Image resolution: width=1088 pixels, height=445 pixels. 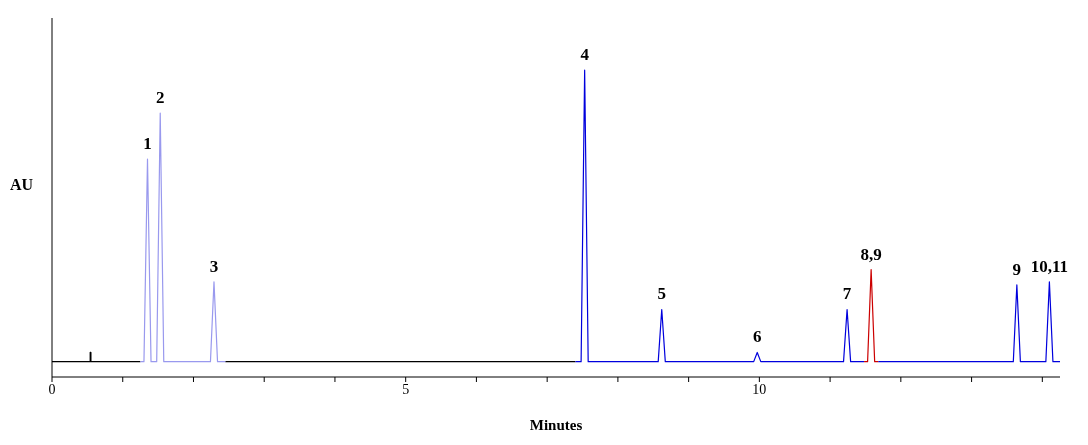 I want to click on x-tick-label: 5, so click(x=406, y=389).